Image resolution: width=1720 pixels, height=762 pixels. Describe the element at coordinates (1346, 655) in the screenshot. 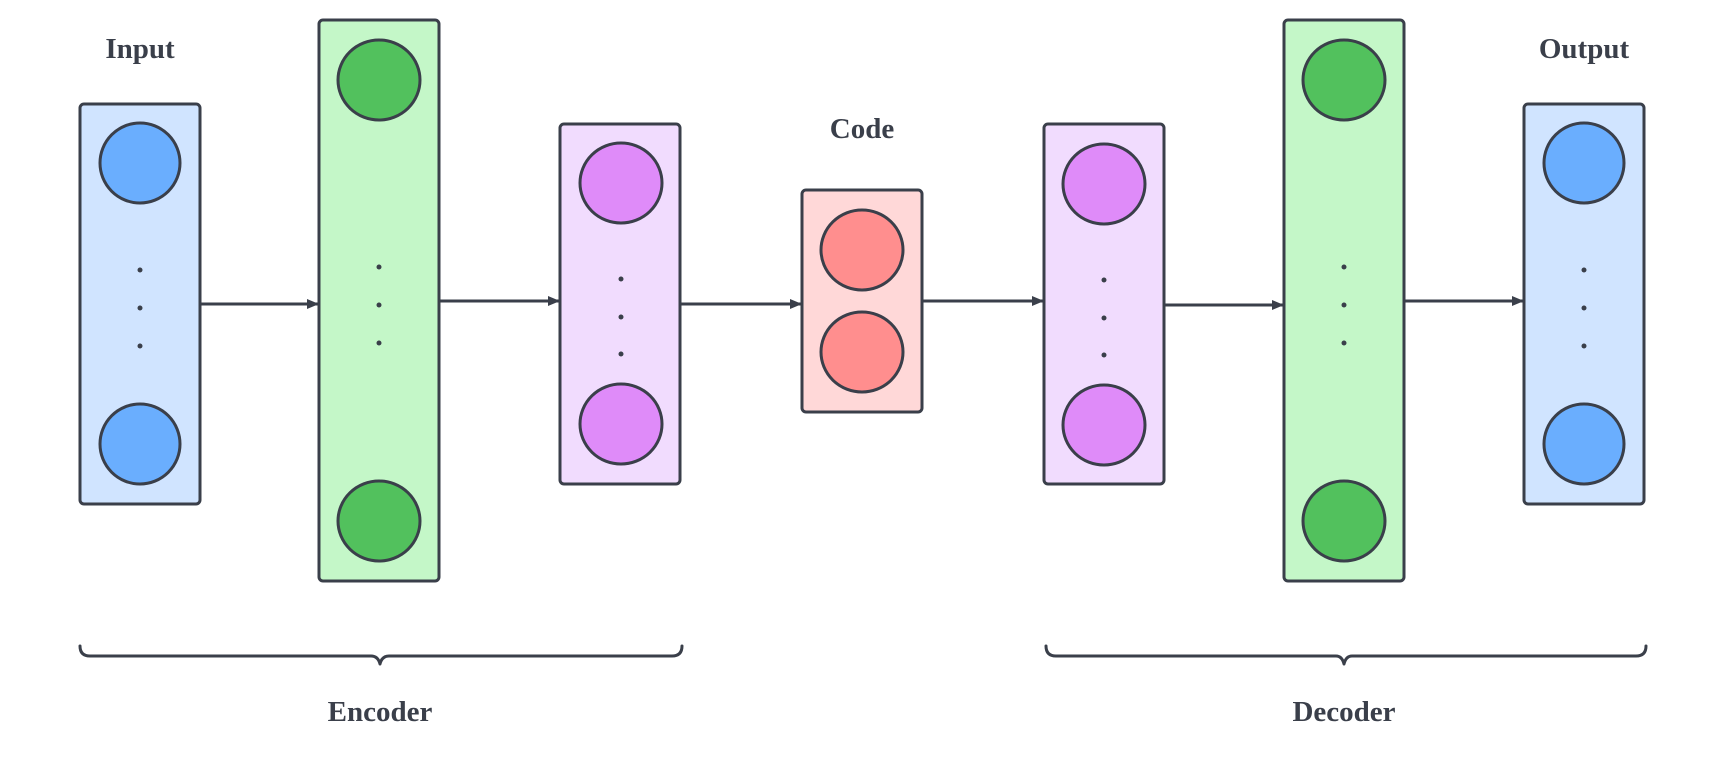

I see `decoder-brace` at that location.